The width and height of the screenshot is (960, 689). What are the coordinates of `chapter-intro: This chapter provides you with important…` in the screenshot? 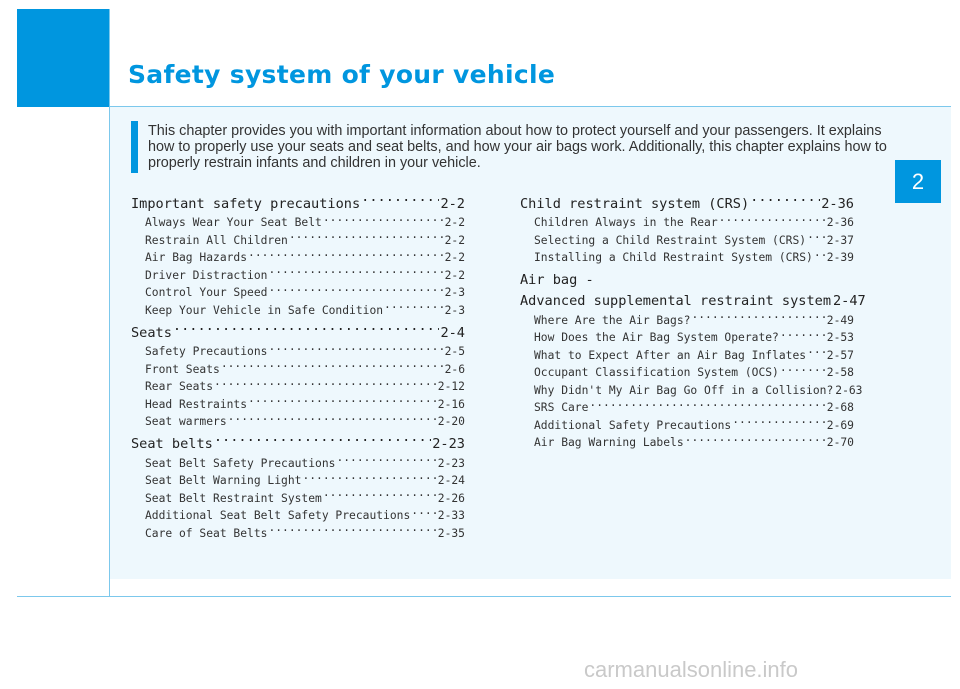 It's located at (517, 147).